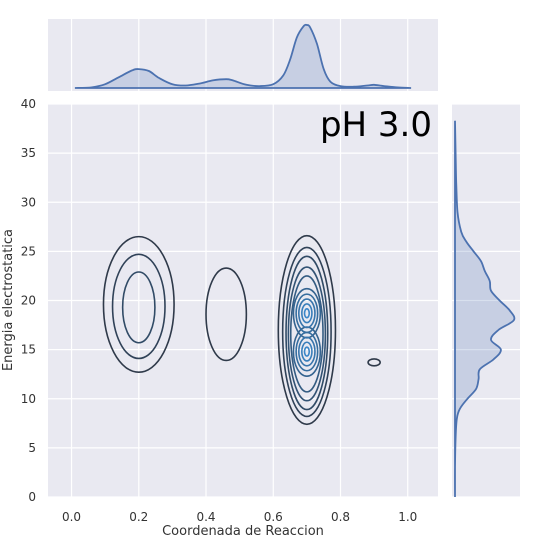 This screenshot has width=540, height=540. I want to click on y-tick-label: 10, so click(28, 399).